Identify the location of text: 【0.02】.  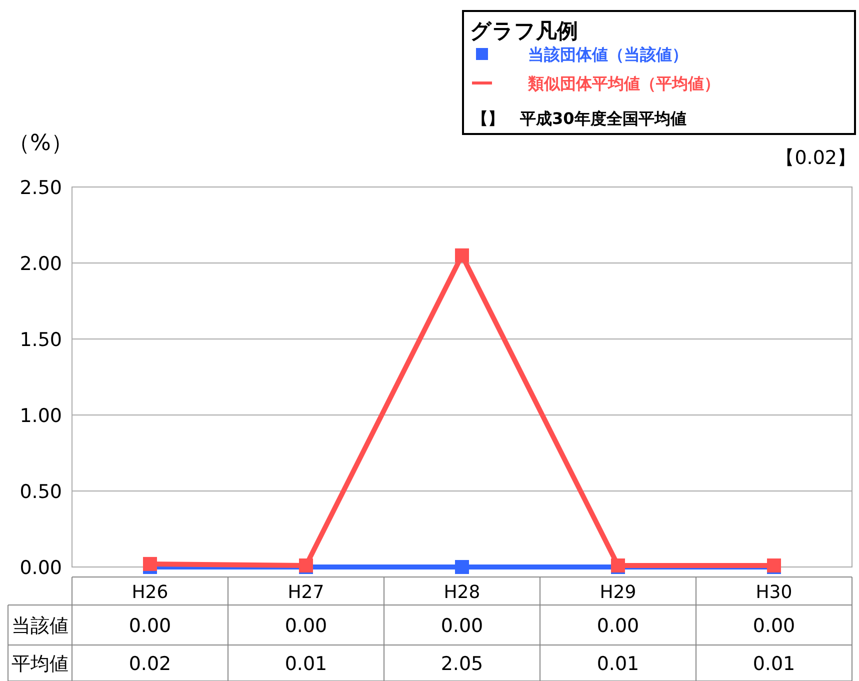
(816, 158).